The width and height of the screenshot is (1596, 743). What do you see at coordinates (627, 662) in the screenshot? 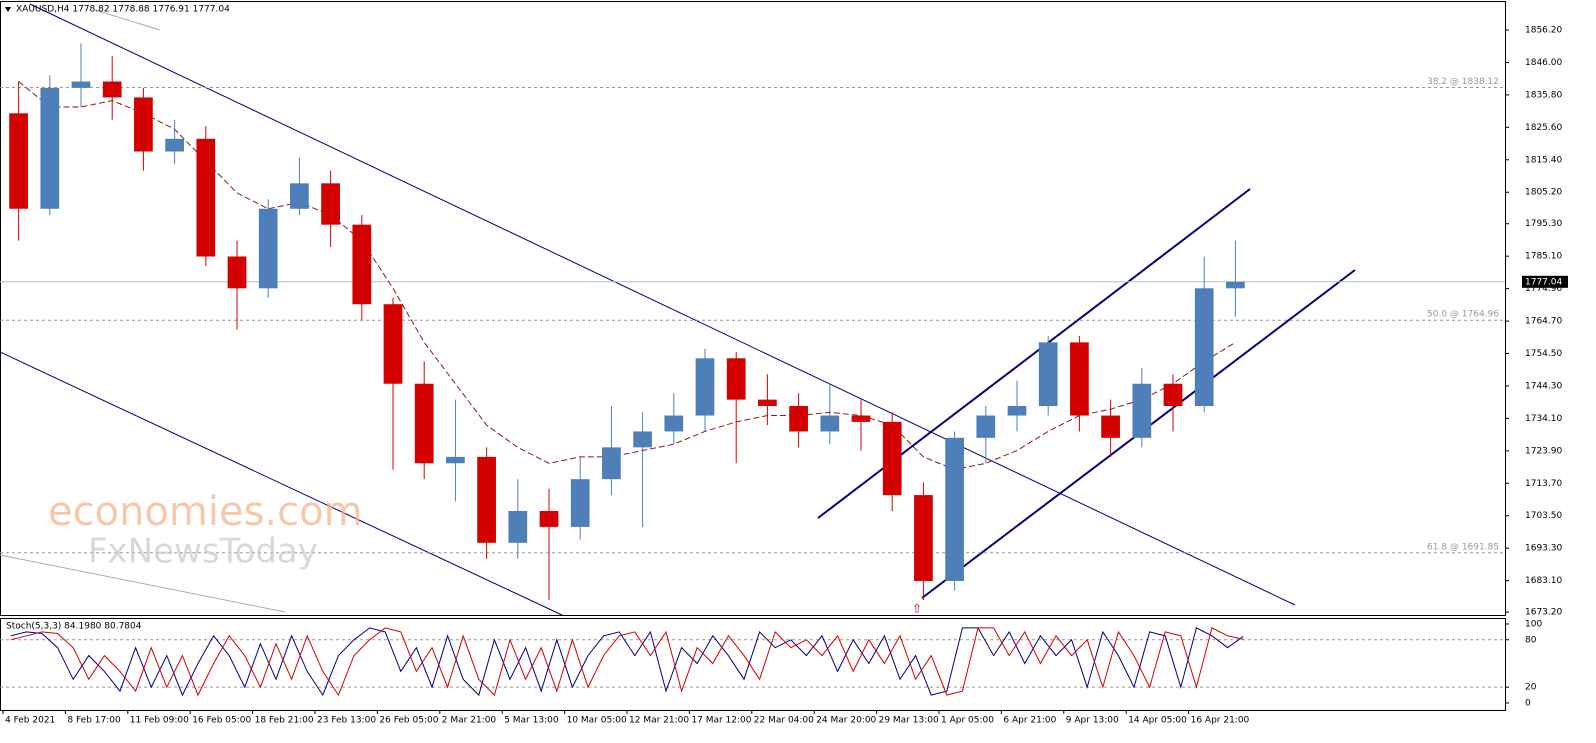
I see `stoch-line` at bounding box center [627, 662].